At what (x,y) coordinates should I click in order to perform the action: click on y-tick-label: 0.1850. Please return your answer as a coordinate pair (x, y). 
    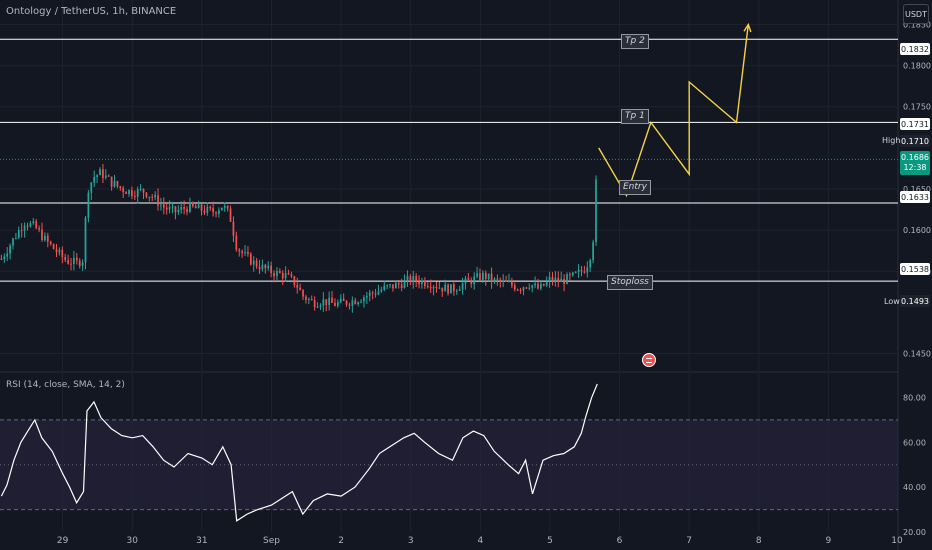
    Looking at the image, I should click on (917, 24).